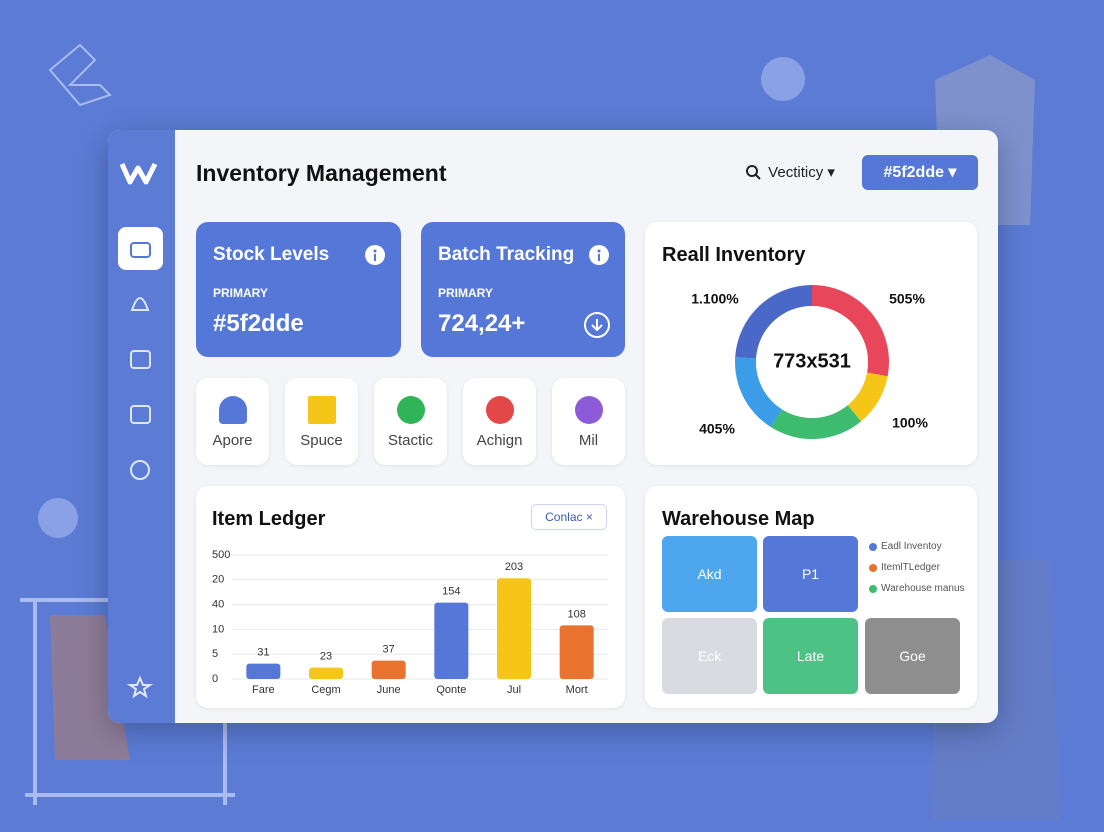 This screenshot has width=1104, height=832. I want to click on donut-annotation: 100%, so click(910, 423).